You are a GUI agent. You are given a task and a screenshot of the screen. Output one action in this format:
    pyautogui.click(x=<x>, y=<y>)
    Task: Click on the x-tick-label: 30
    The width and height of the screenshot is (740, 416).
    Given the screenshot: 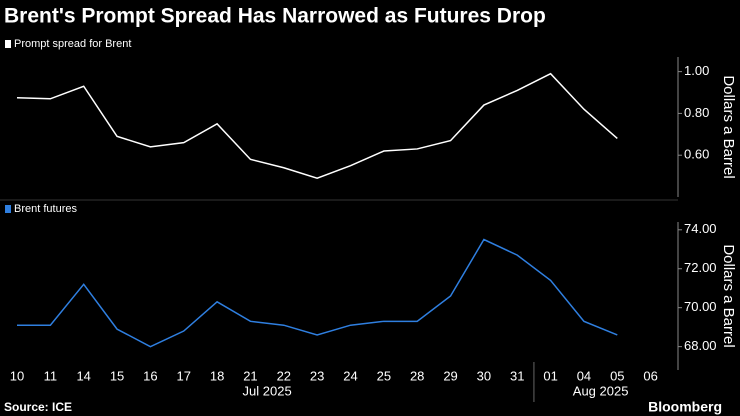 What is the action you would take?
    pyautogui.click(x=484, y=375)
    